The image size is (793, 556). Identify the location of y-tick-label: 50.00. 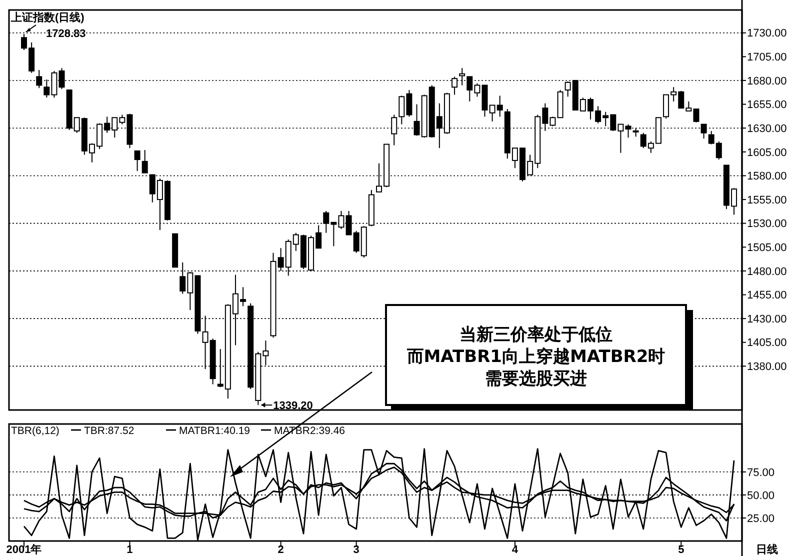
(761, 496).